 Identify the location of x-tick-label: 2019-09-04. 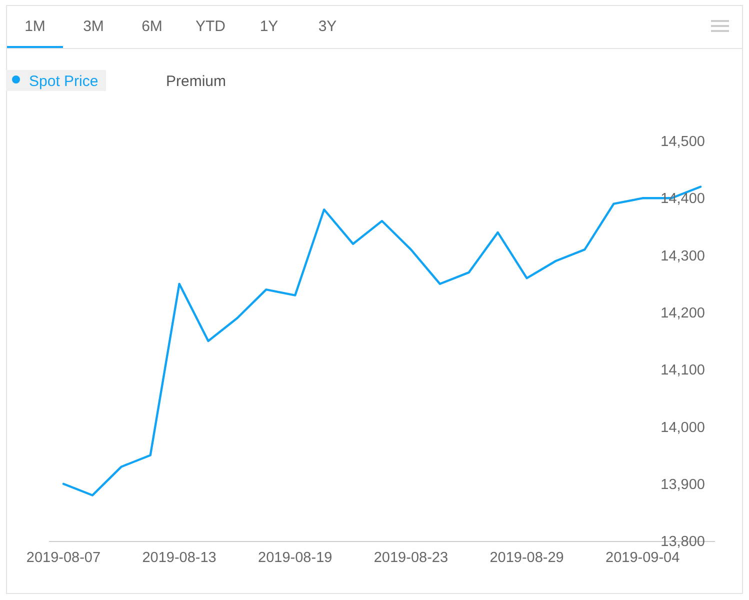
(643, 558).